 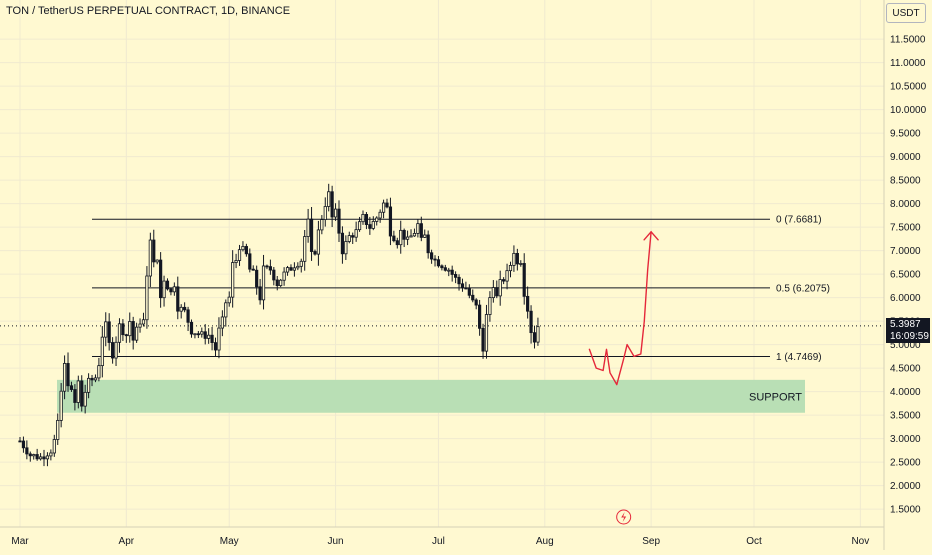 I want to click on x-tick-label: Jun, so click(x=335, y=541).